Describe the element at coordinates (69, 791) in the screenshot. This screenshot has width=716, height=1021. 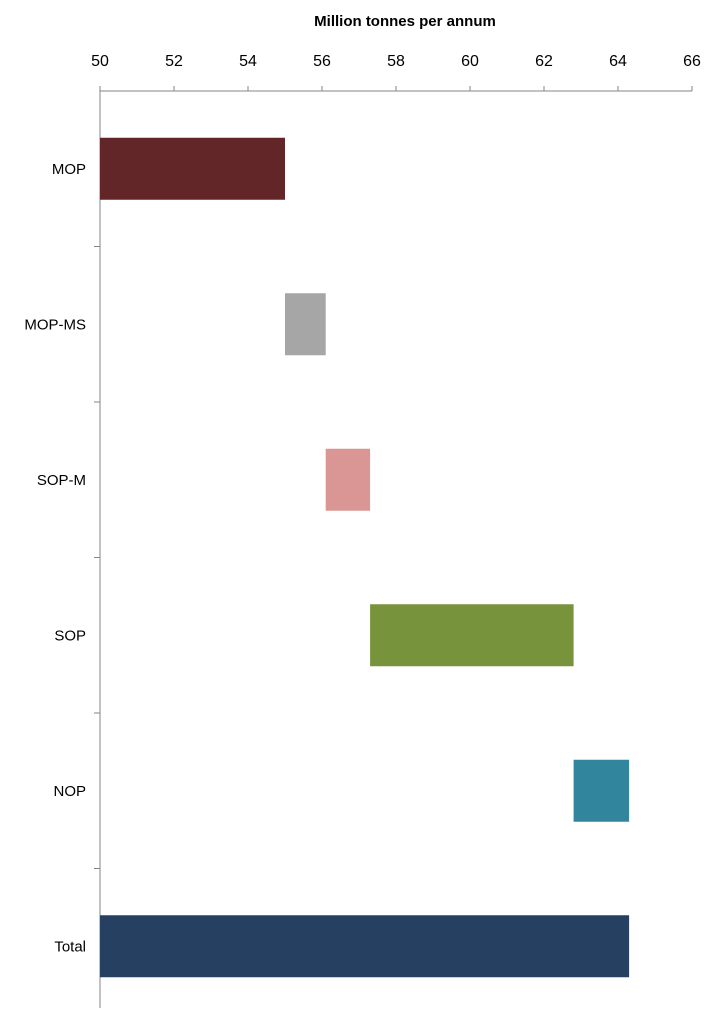
I see `category-label: NOP` at that location.